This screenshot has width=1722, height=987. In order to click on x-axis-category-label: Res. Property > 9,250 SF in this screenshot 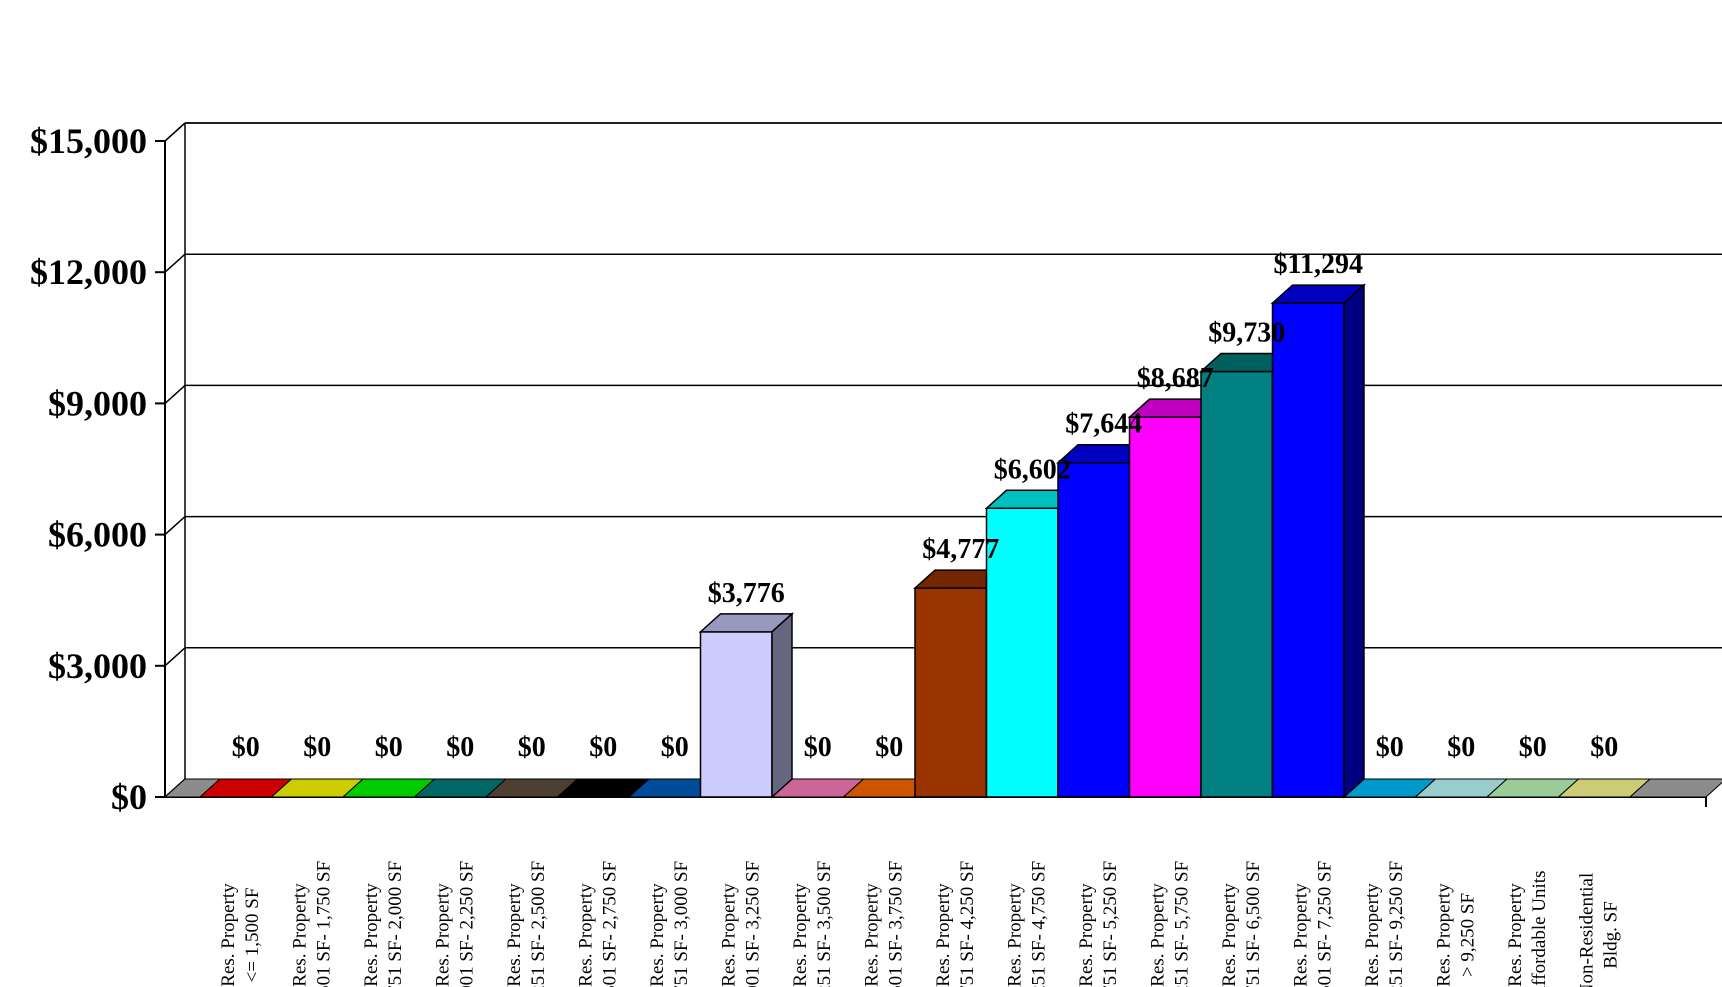, I will do `click(1455, 935)`.